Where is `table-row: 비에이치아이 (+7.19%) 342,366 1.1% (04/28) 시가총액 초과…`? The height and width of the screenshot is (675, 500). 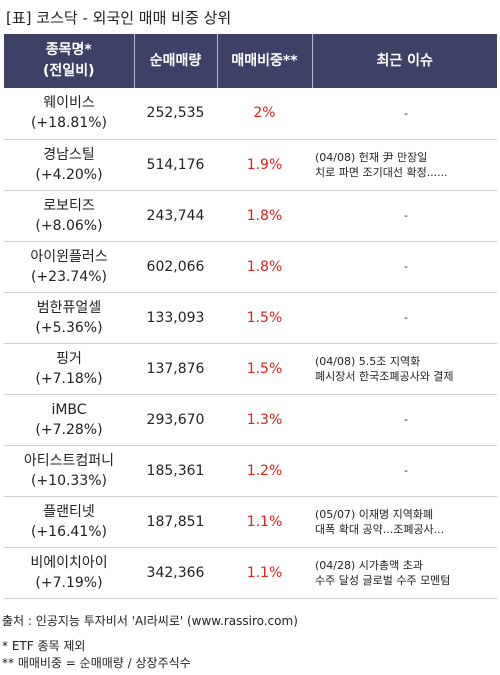
table-row: 비에이치아이 (+7.19%) 342,366 1.1% (04/28) 시가총액 초과… is located at coordinates (250, 573).